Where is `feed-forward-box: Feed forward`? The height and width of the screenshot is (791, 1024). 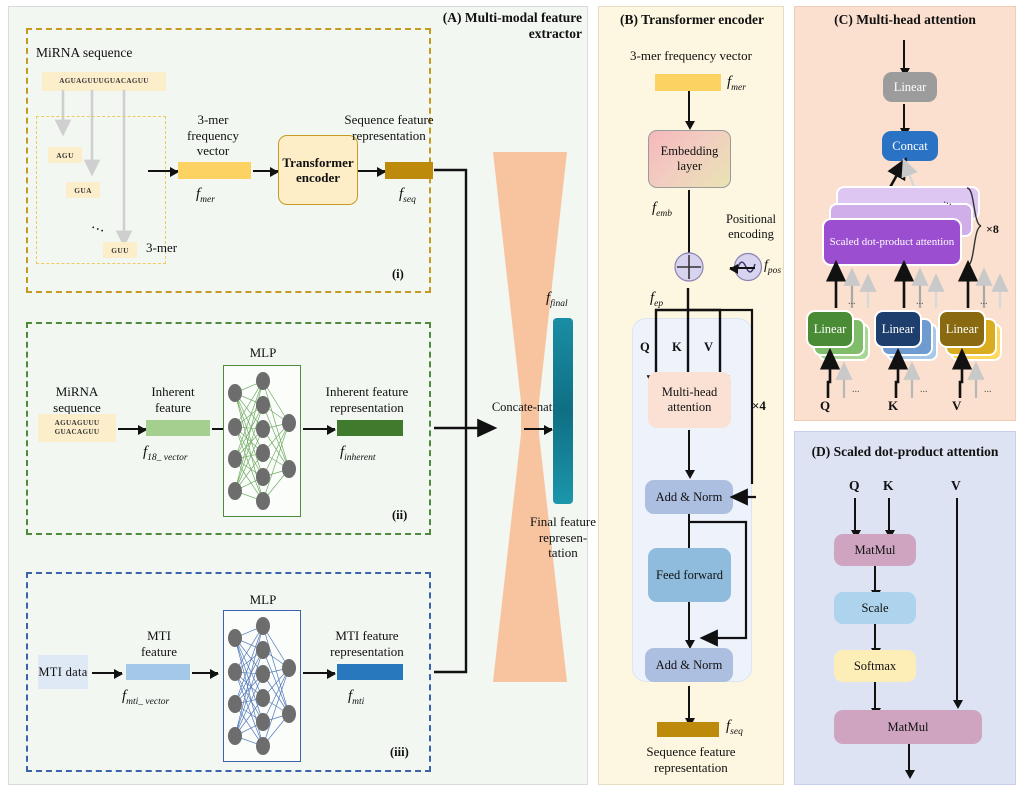 feed-forward-box: Feed forward is located at coordinates (689, 575).